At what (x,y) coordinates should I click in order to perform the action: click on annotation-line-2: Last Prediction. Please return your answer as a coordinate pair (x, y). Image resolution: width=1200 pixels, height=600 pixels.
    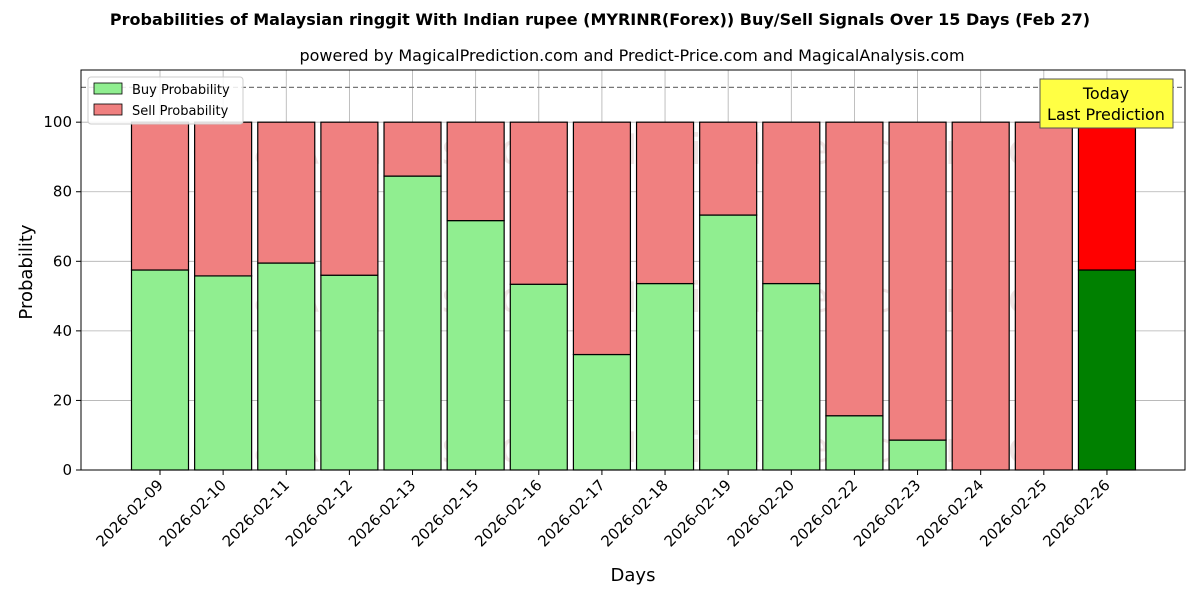
    Looking at the image, I should click on (1106, 114).